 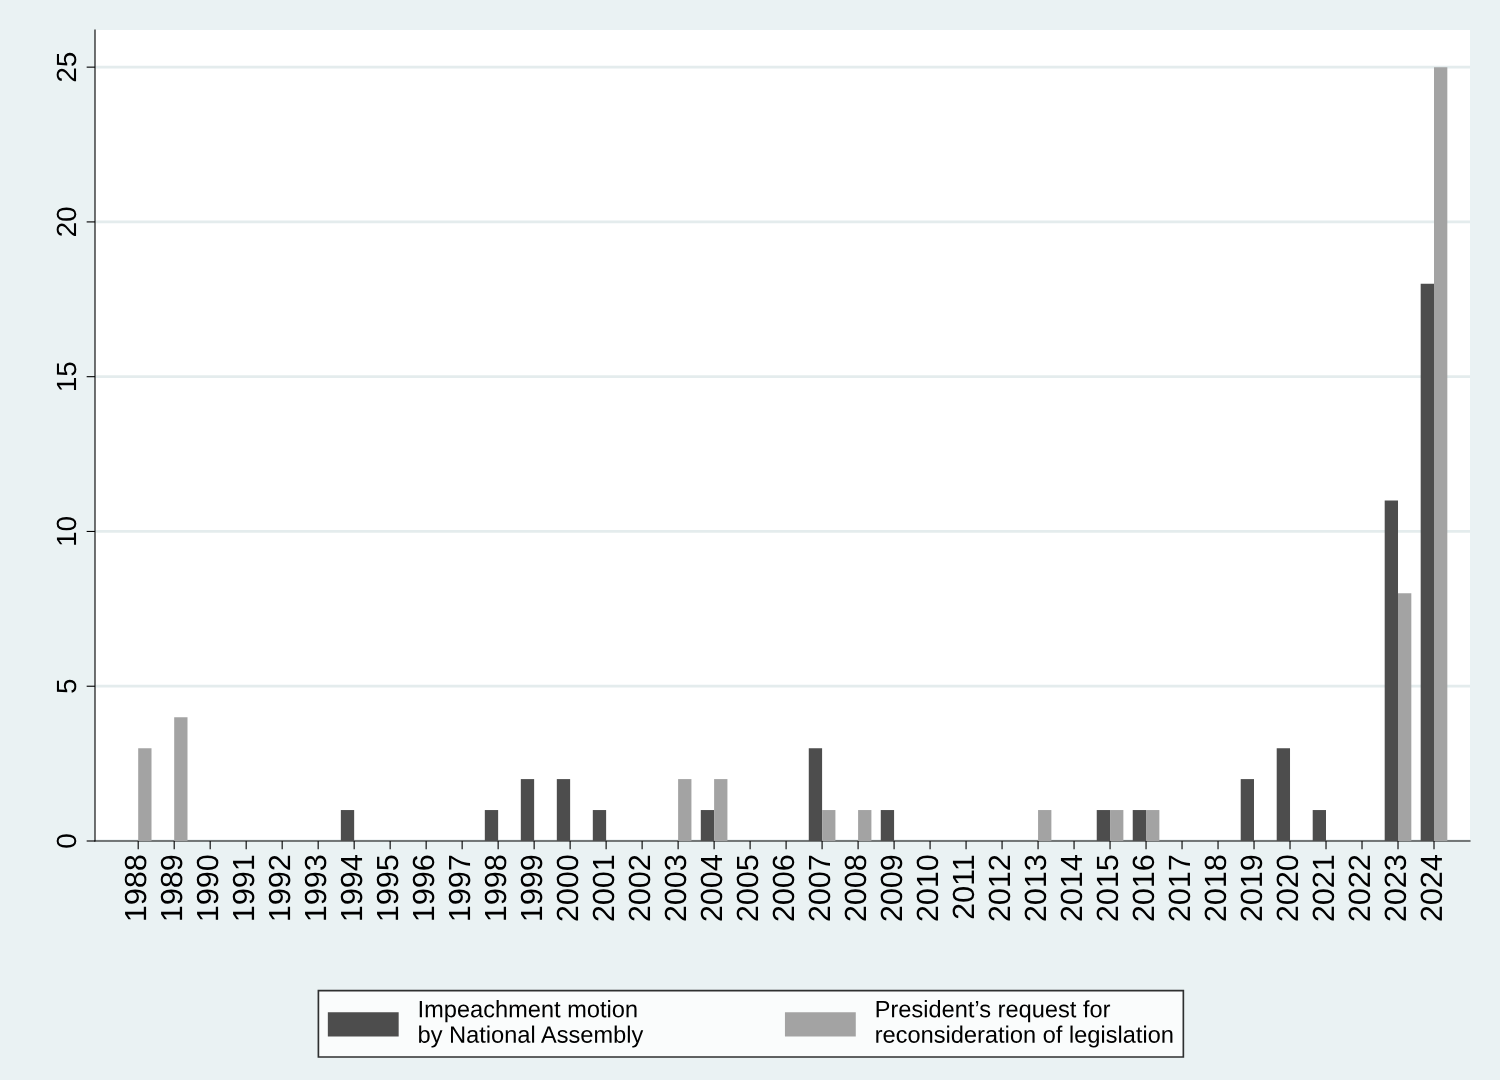 I want to click on x-tick-label: 1999, so click(x=531, y=887).